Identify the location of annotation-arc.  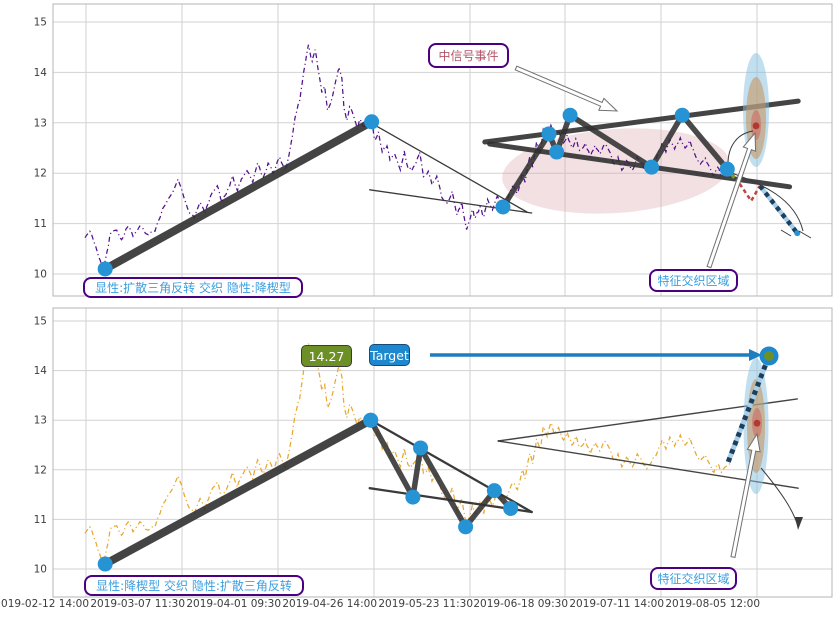
(779, 497).